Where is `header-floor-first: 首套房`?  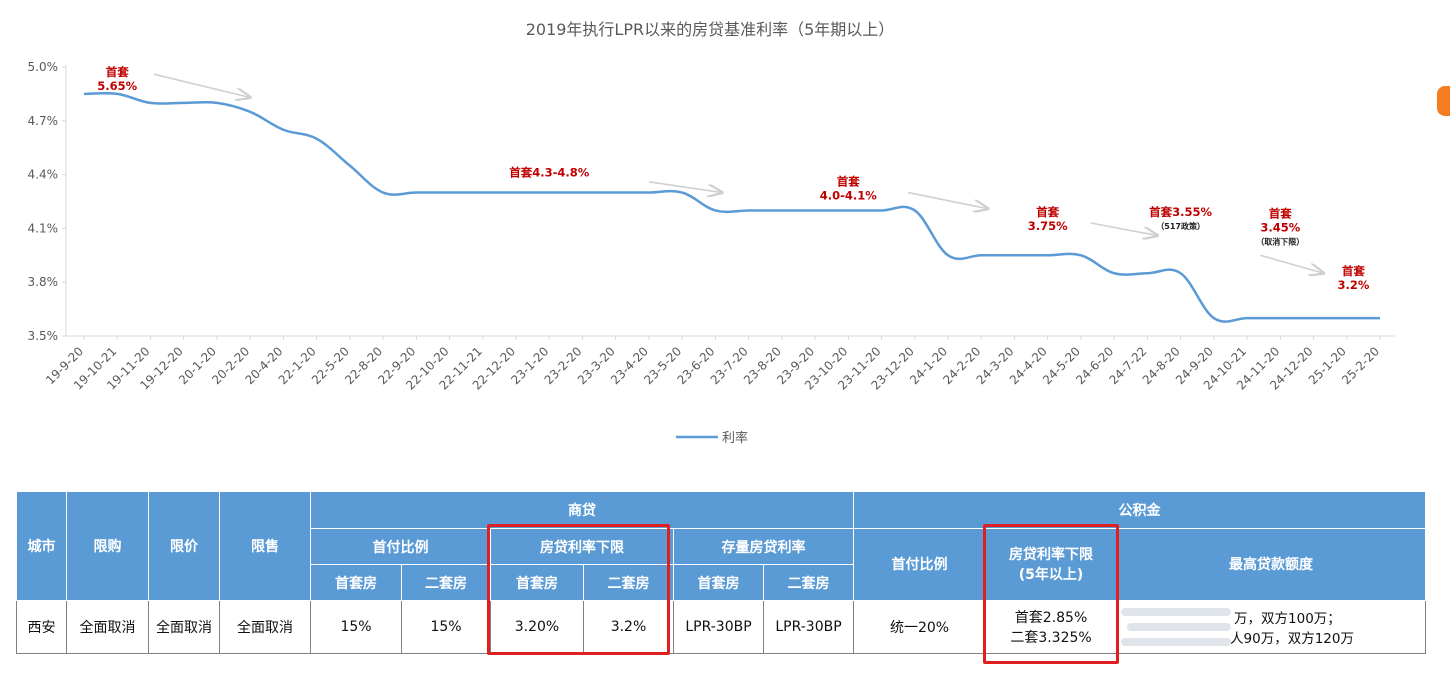 header-floor-first: 首套房 is located at coordinates (537, 582).